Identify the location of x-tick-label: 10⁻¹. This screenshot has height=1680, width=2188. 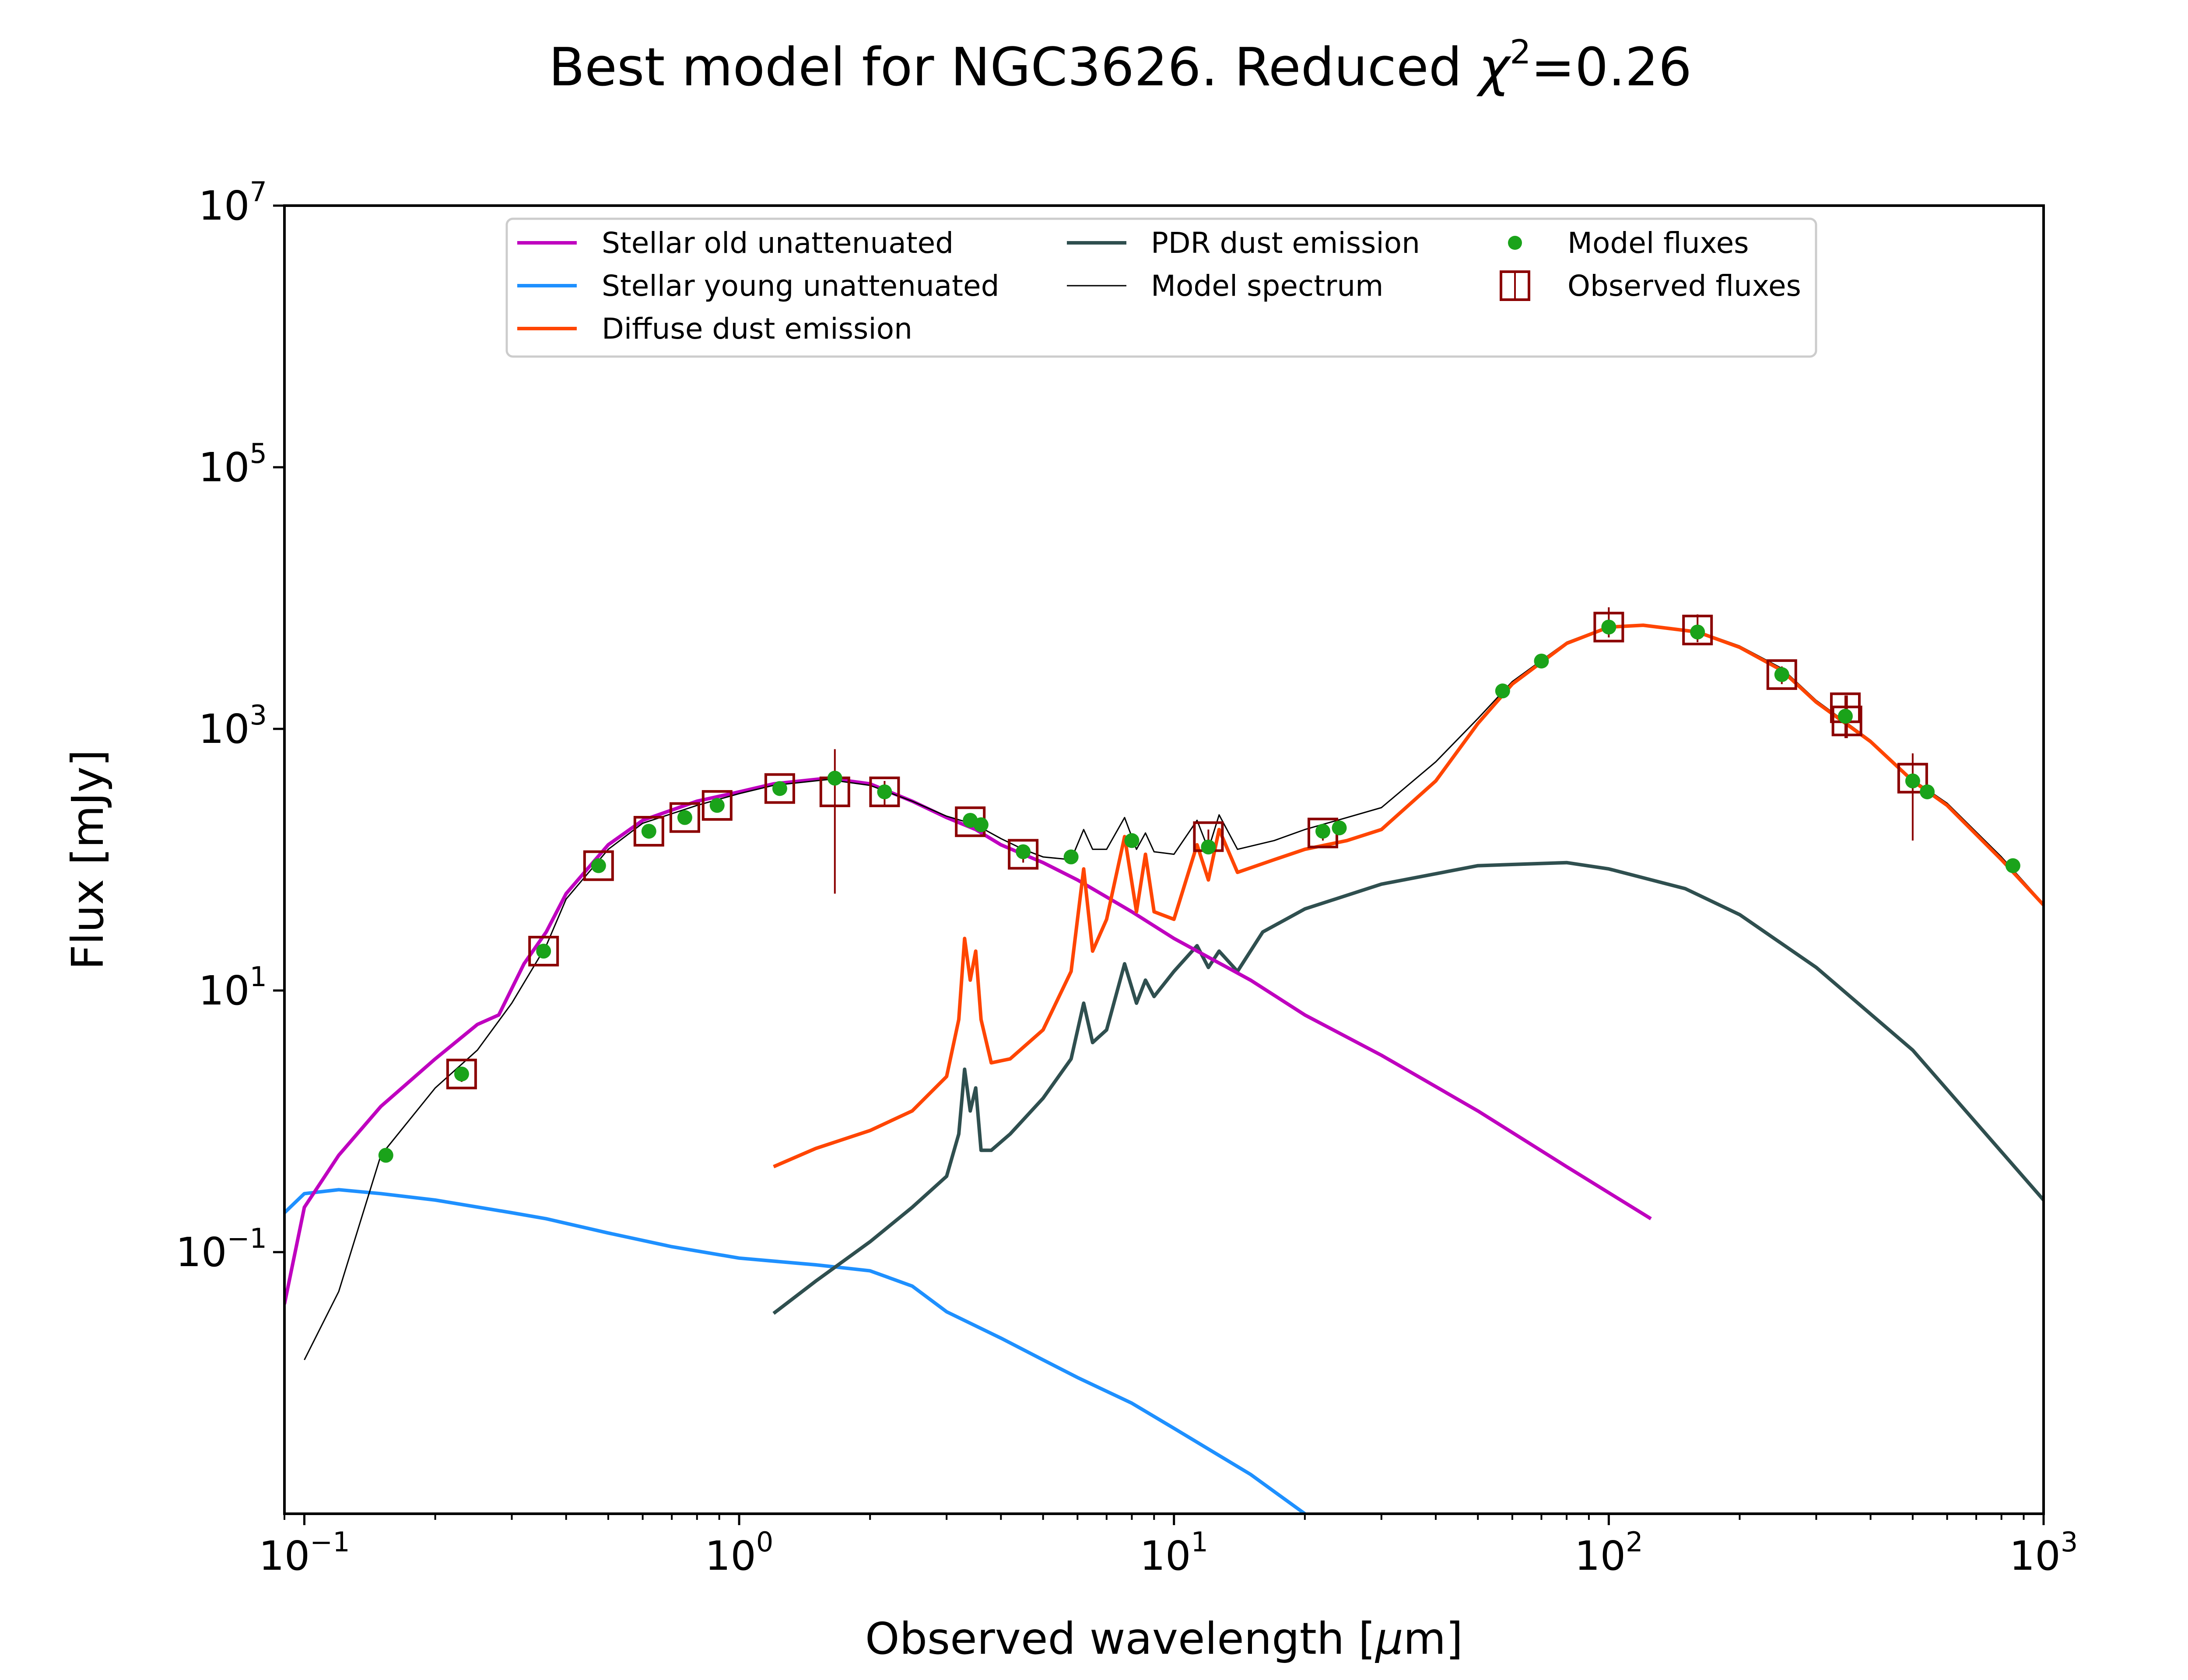
(304, 1552).